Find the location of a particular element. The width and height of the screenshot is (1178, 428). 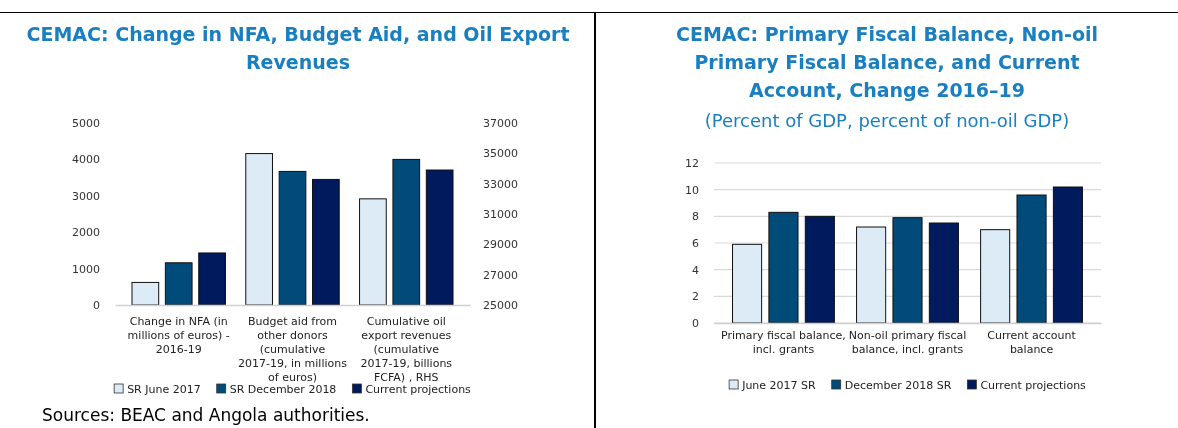

y-tick-label: 6 is located at coordinates (695, 244).